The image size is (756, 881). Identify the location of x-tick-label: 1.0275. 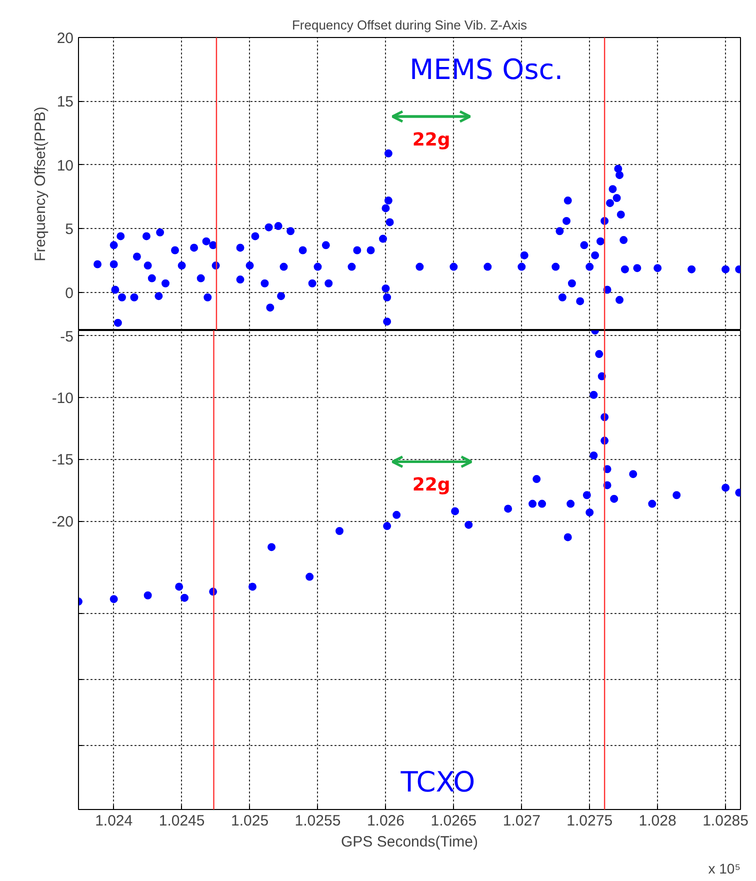
(589, 821).